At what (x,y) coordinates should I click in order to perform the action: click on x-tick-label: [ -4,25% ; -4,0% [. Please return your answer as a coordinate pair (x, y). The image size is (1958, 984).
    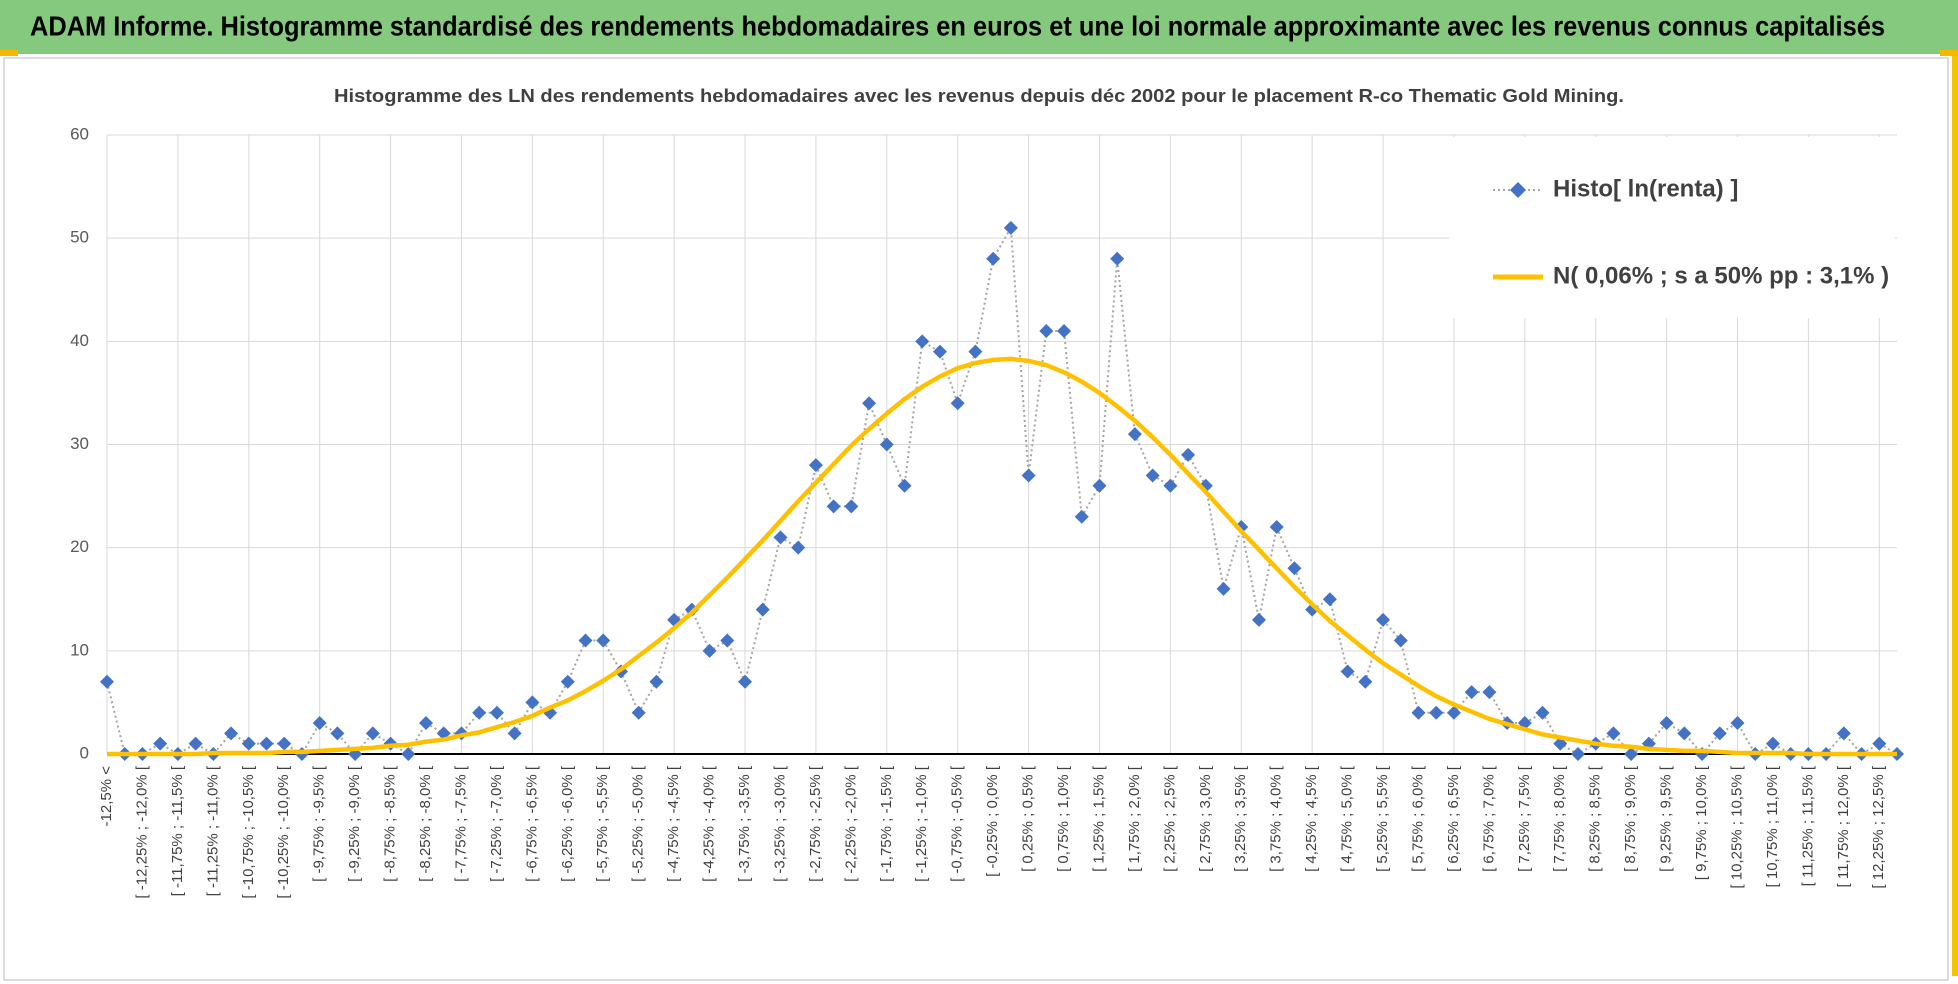
    Looking at the image, I should click on (709, 823).